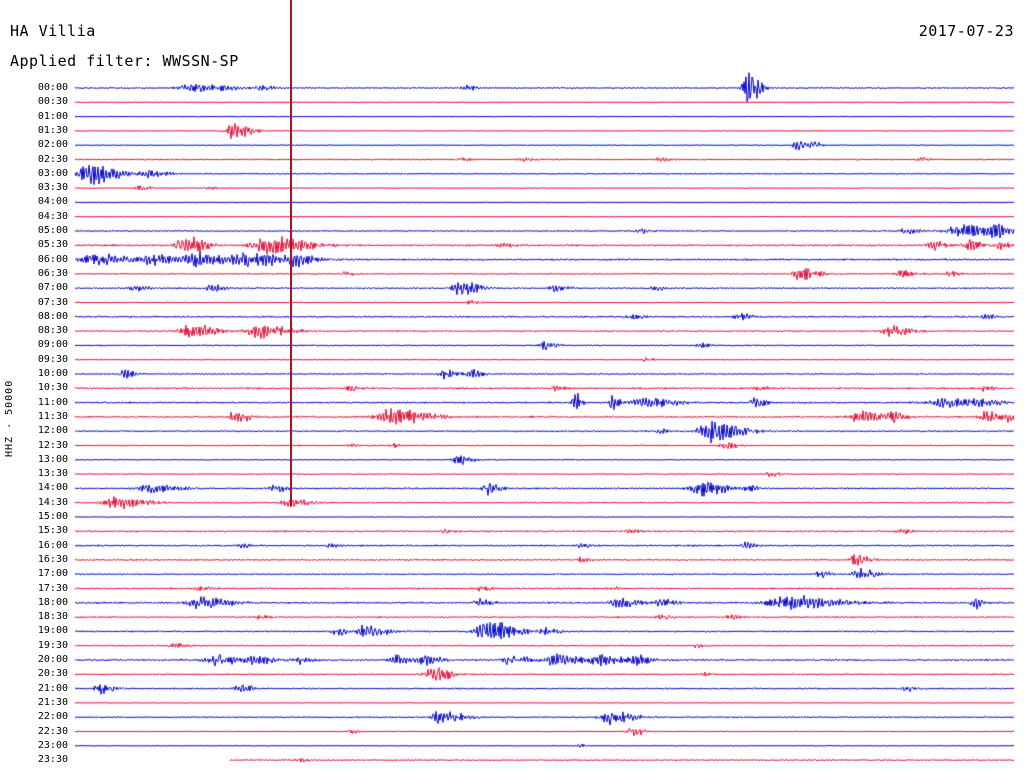  Describe the element at coordinates (52, 102) in the screenshot. I see `time-label: 00:30` at that location.